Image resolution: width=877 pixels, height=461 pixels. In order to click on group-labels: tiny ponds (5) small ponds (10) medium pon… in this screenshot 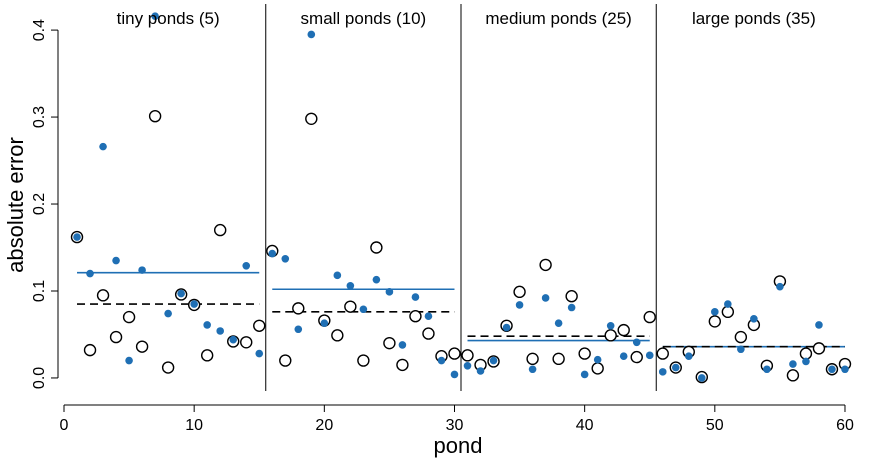, I will do `click(466, 18)`.